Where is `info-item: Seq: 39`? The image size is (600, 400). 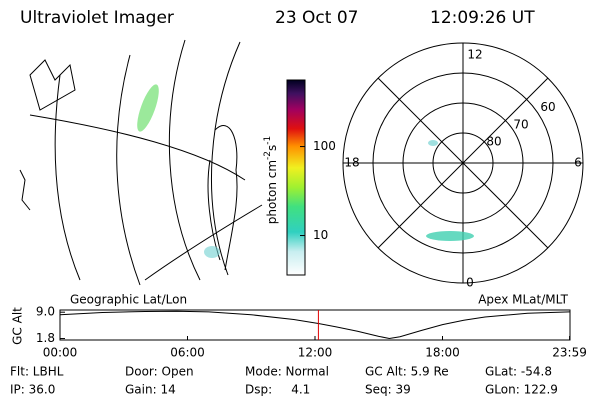 info-item: Seq: 39 is located at coordinates (388, 390).